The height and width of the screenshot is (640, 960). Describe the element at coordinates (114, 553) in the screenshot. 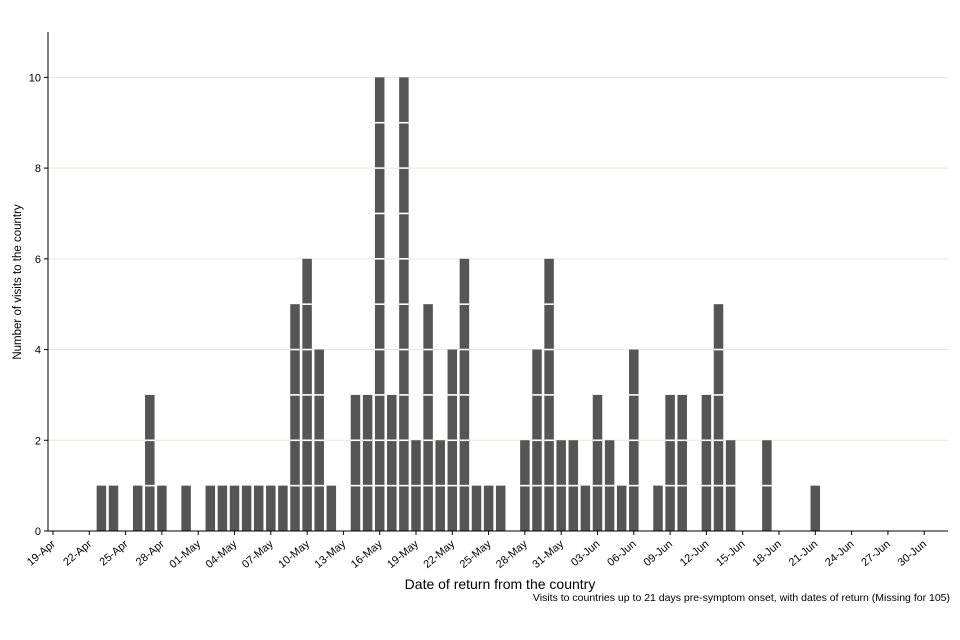

I see `x-tick-label: 25-Apr` at that location.